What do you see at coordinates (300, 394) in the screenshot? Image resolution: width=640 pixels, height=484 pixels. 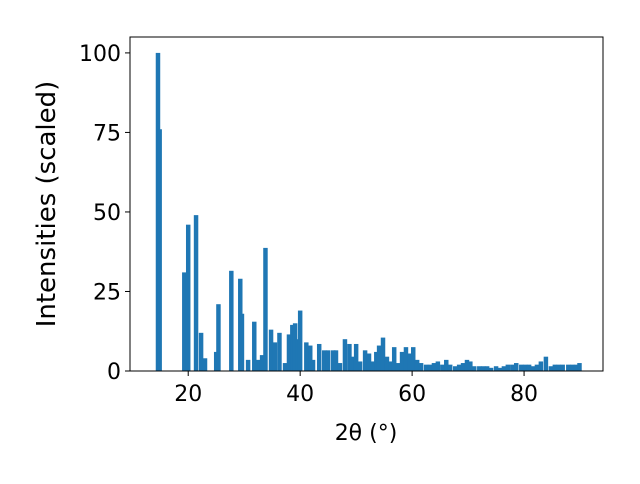 I see `x-tick-label: 40` at bounding box center [300, 394].